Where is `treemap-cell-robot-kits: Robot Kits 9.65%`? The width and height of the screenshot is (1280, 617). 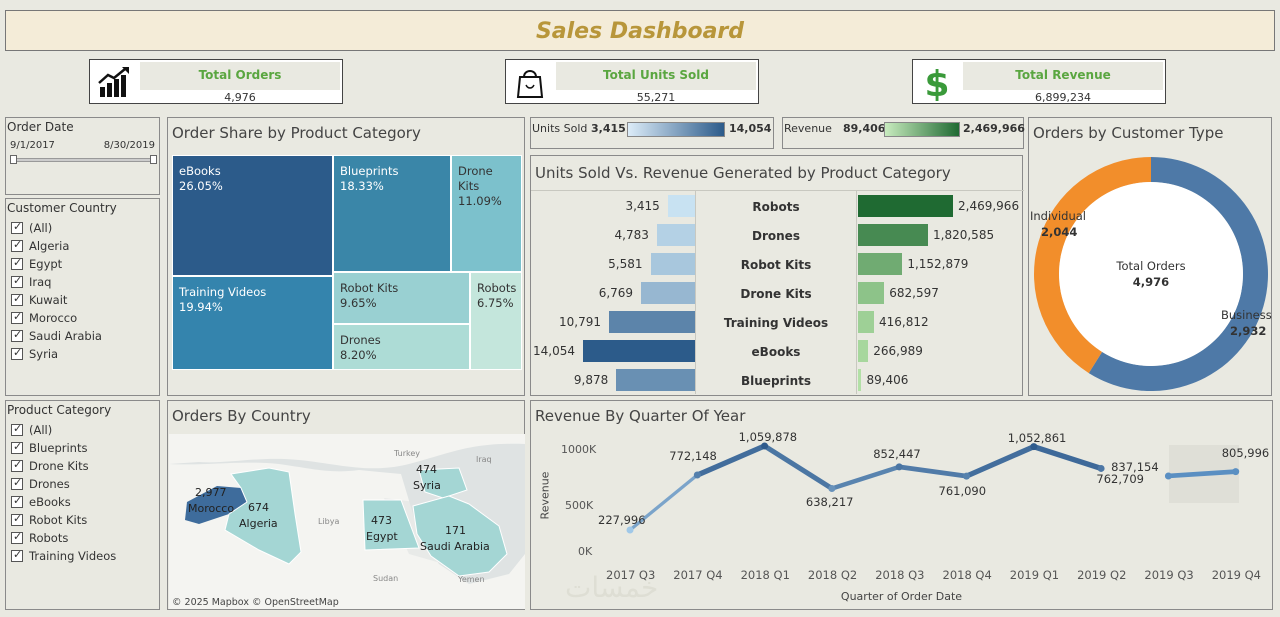
treemap-cell-robot-kits: Robot Kits 9.65% is located at coordinates (401, 298).